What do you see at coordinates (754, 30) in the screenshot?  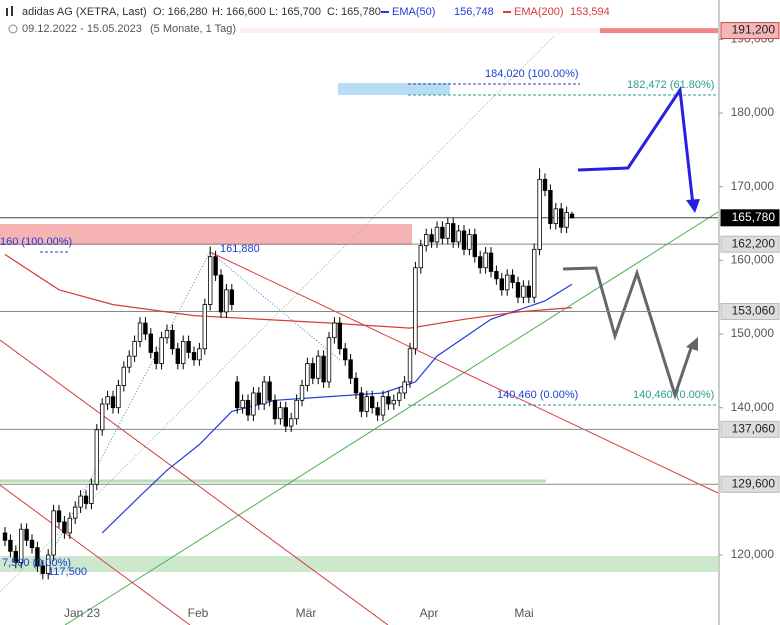 I see `price-label: 191,200` at bounding box center [754, 30].